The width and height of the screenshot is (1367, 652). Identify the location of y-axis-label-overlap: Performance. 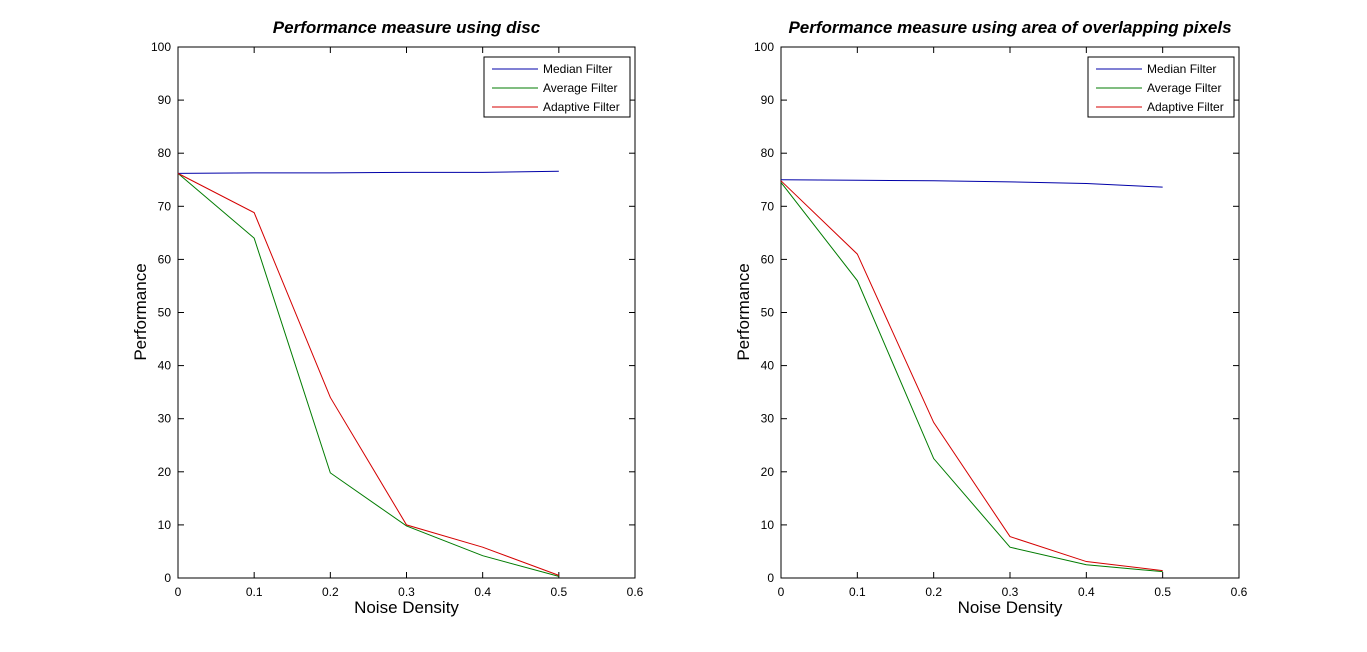
(743, 312).